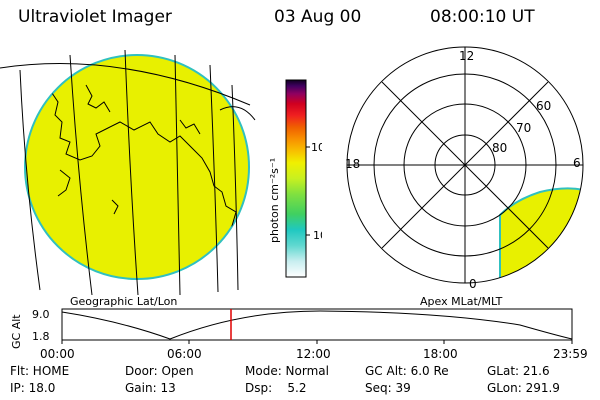 The image size is (600, 400). What do you see at coordinates (461, 301) in the screenshot?
I see `polar-label: Apex MLat/MLT` at bounding box center [461, 301].